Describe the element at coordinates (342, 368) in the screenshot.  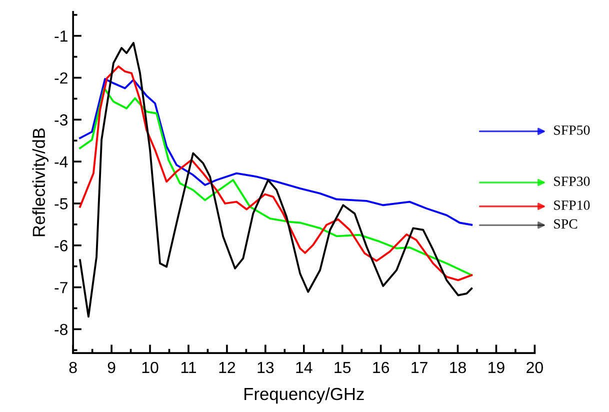
I see `x-tick-label: 15` at that location.